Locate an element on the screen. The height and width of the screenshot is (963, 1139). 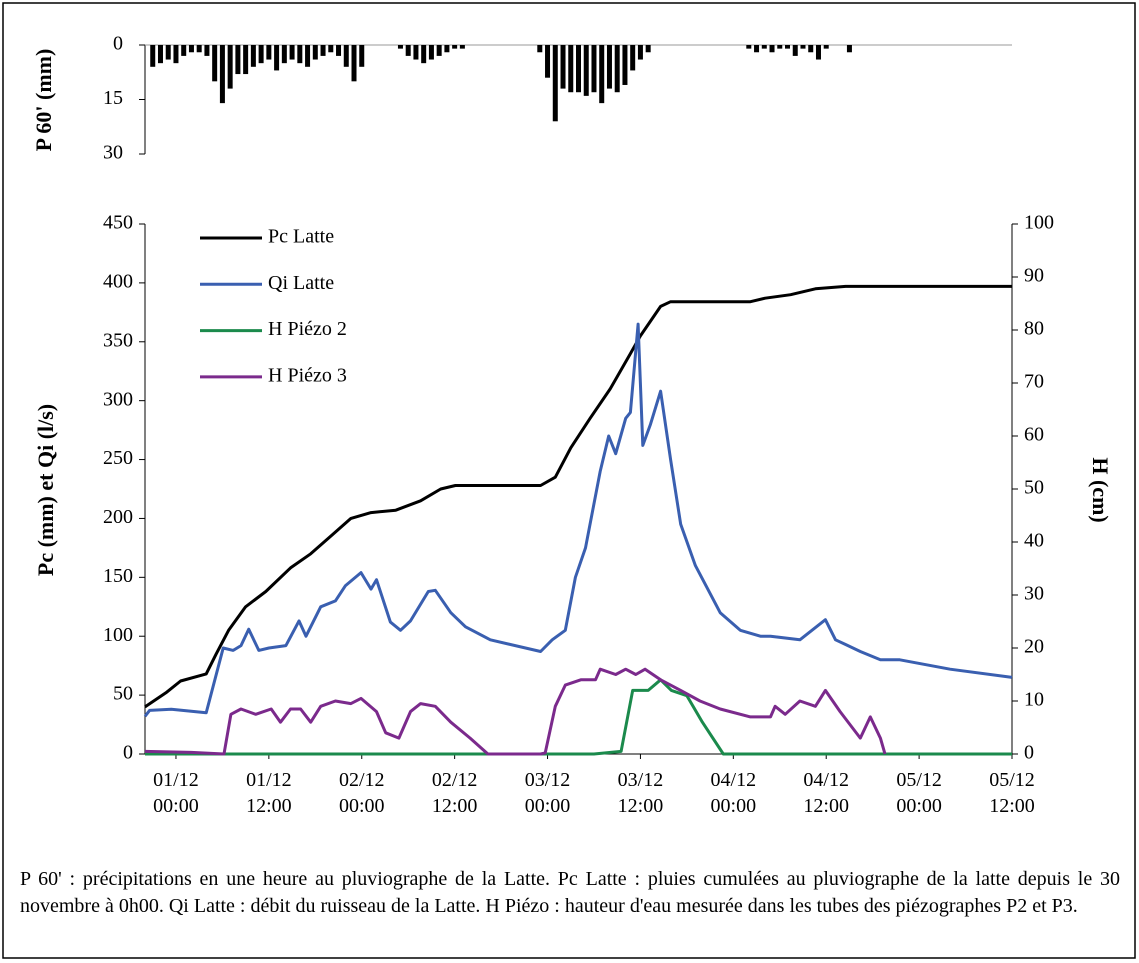
y-tick-label: 100 is located at coordinates (118, 635).